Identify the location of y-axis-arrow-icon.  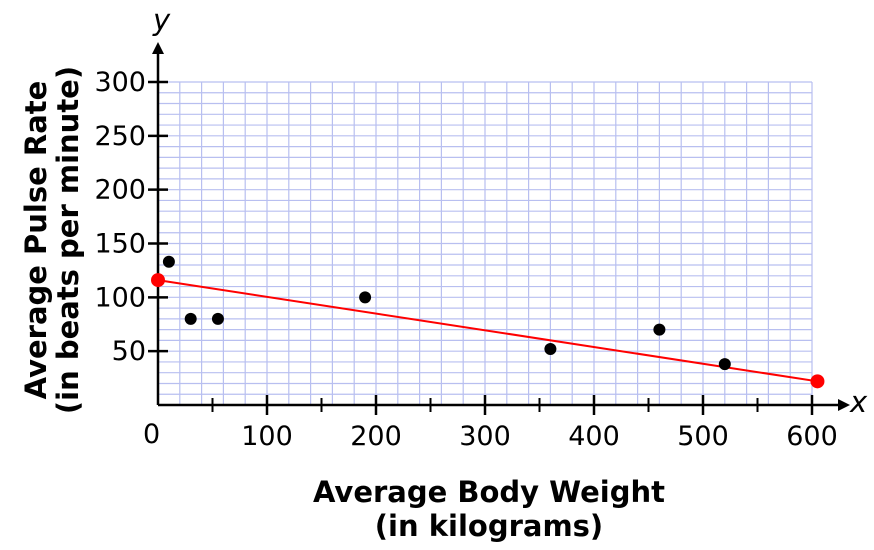
(158, 48).